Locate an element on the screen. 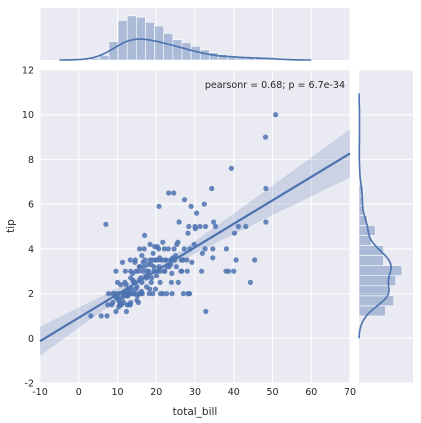  top-marginal-panel is located at coordinates (195, 34).